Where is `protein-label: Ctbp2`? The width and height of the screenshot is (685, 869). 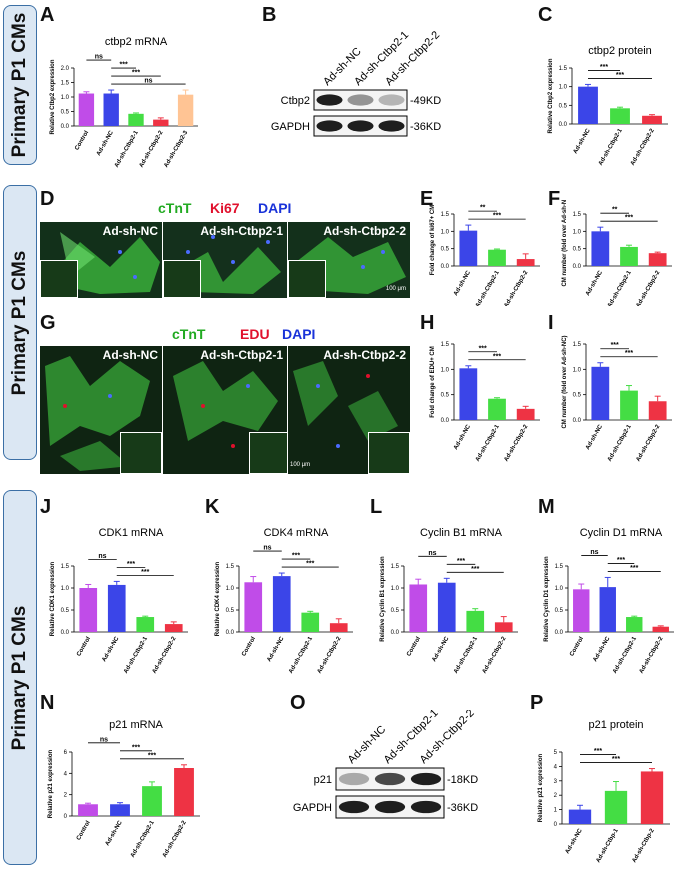 protein-label: Ctbp2 is located at coordinates (295, 101).